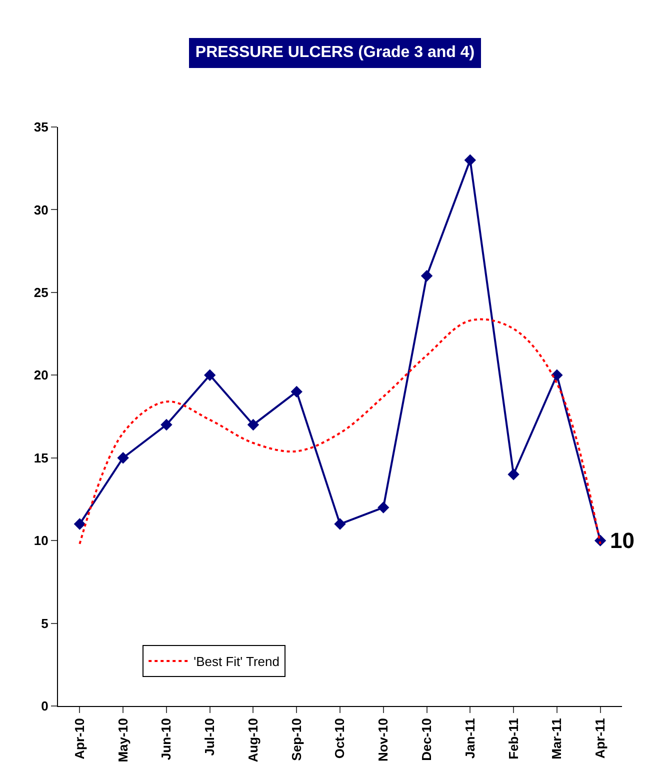 This screenshot has width=670, height=780. Describe the element at coordinates (426, 739) in the screenshot. I see `x-tick-label: Dec-10` at that location.